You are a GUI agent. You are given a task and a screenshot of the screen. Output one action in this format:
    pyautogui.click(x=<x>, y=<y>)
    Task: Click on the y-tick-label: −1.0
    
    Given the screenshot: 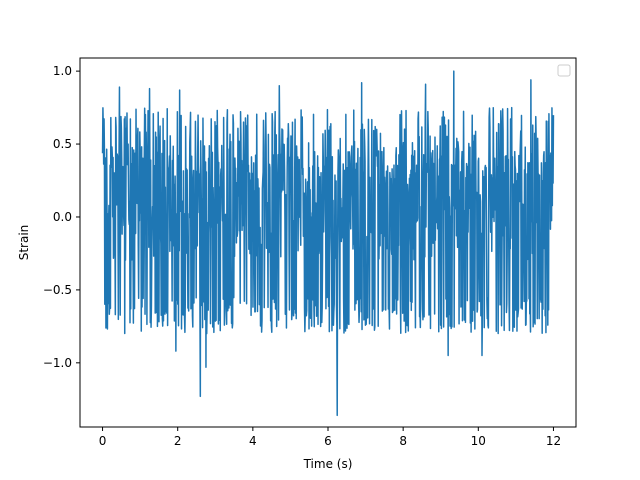 What is the action you would take?
    pyautogui.click(x=57, y=363)
    